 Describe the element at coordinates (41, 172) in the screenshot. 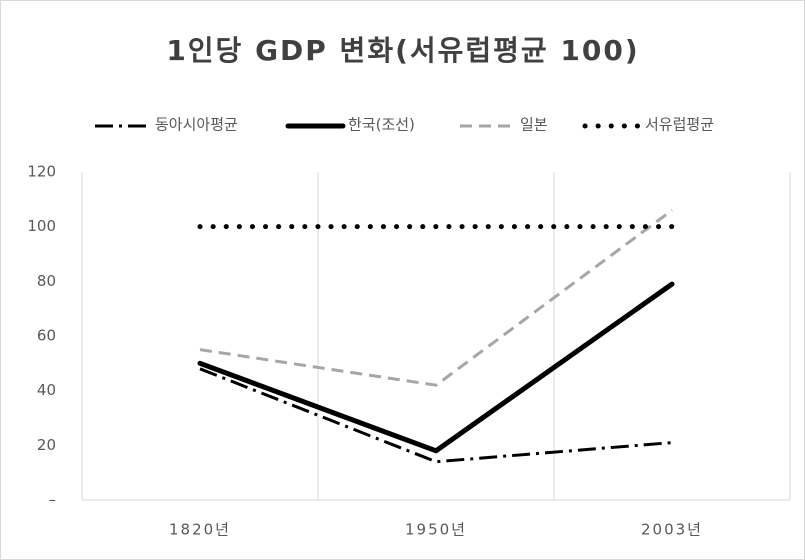

I see `y-tick-label: 120` at that location.